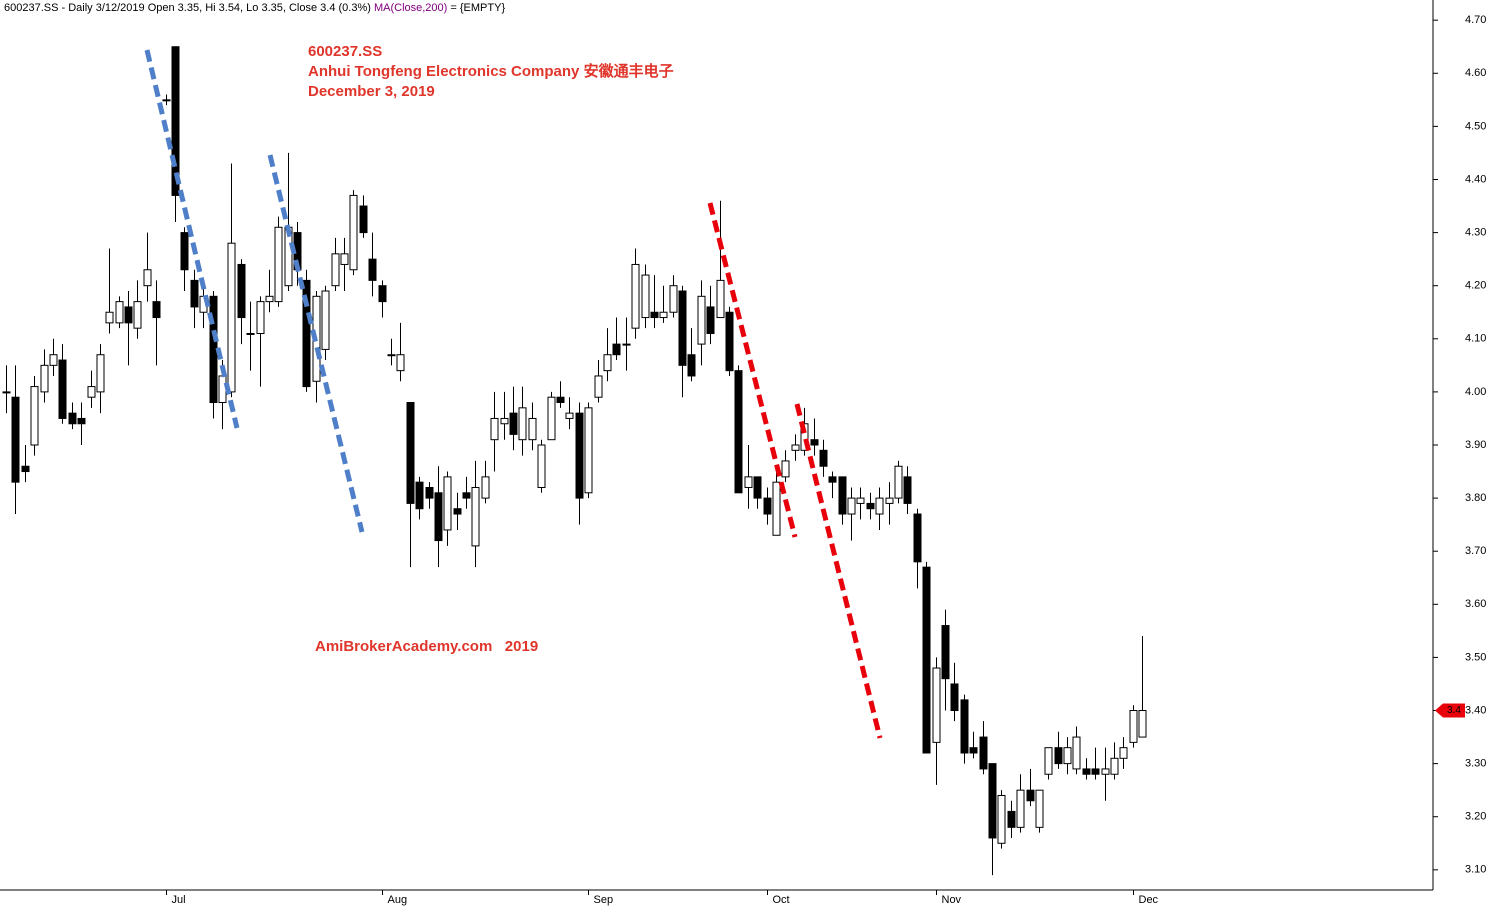  I want to click on y-tick-label: 3.40, so click(1475, 710).